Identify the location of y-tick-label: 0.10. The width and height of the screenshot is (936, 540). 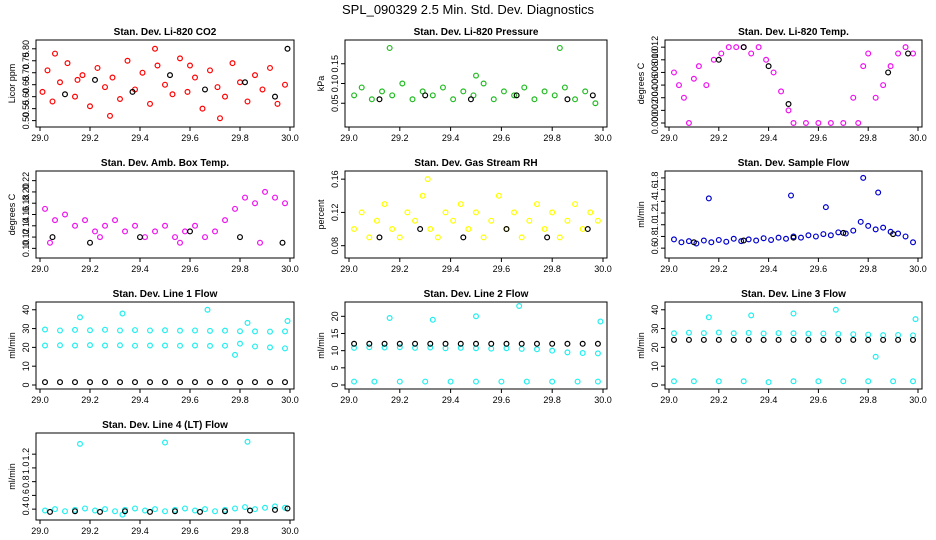
(26, 249).